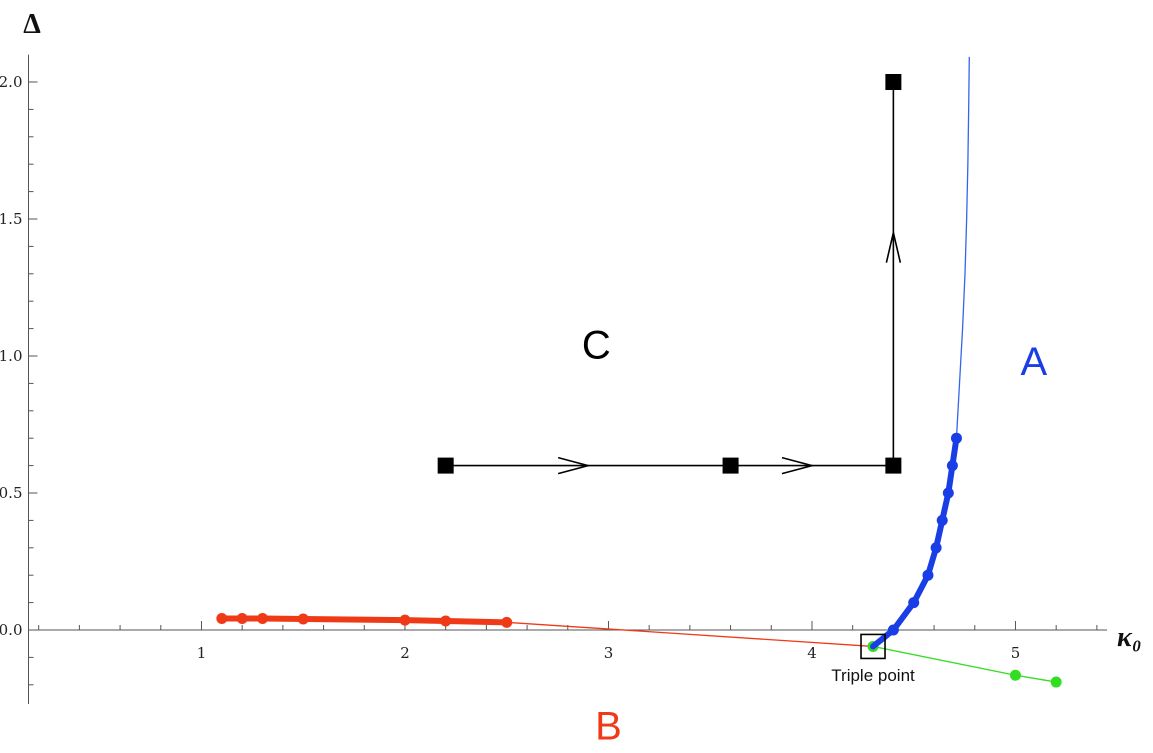 This screenshot has height=753, width=1153. Describe the element at coordinates (812, 653) in the screenshot. I see `x-tick-label: 4` at that location.